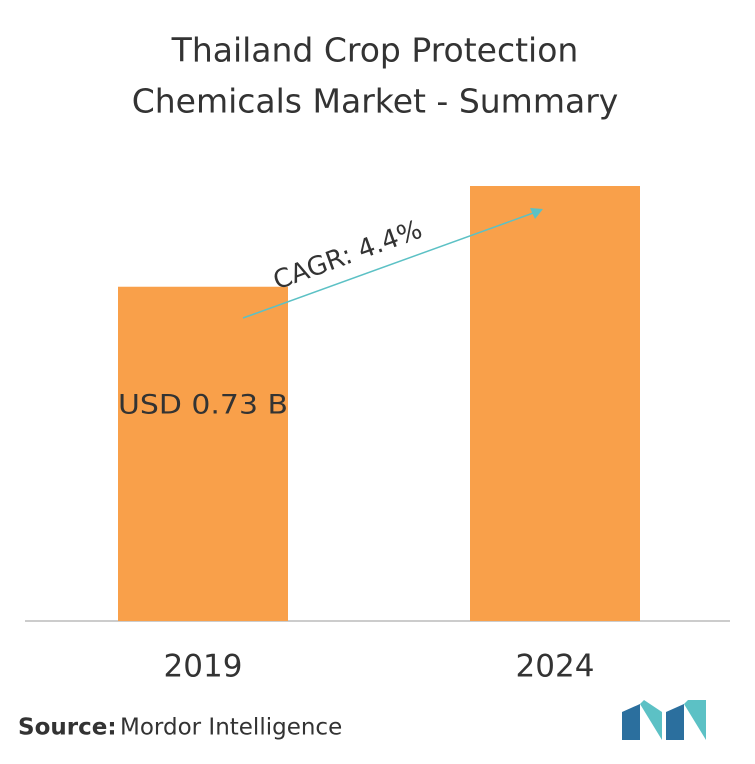  Describe the element at coordinates (555, 667) in the screenshot. I see `x-tick-label: 2024` at that location.